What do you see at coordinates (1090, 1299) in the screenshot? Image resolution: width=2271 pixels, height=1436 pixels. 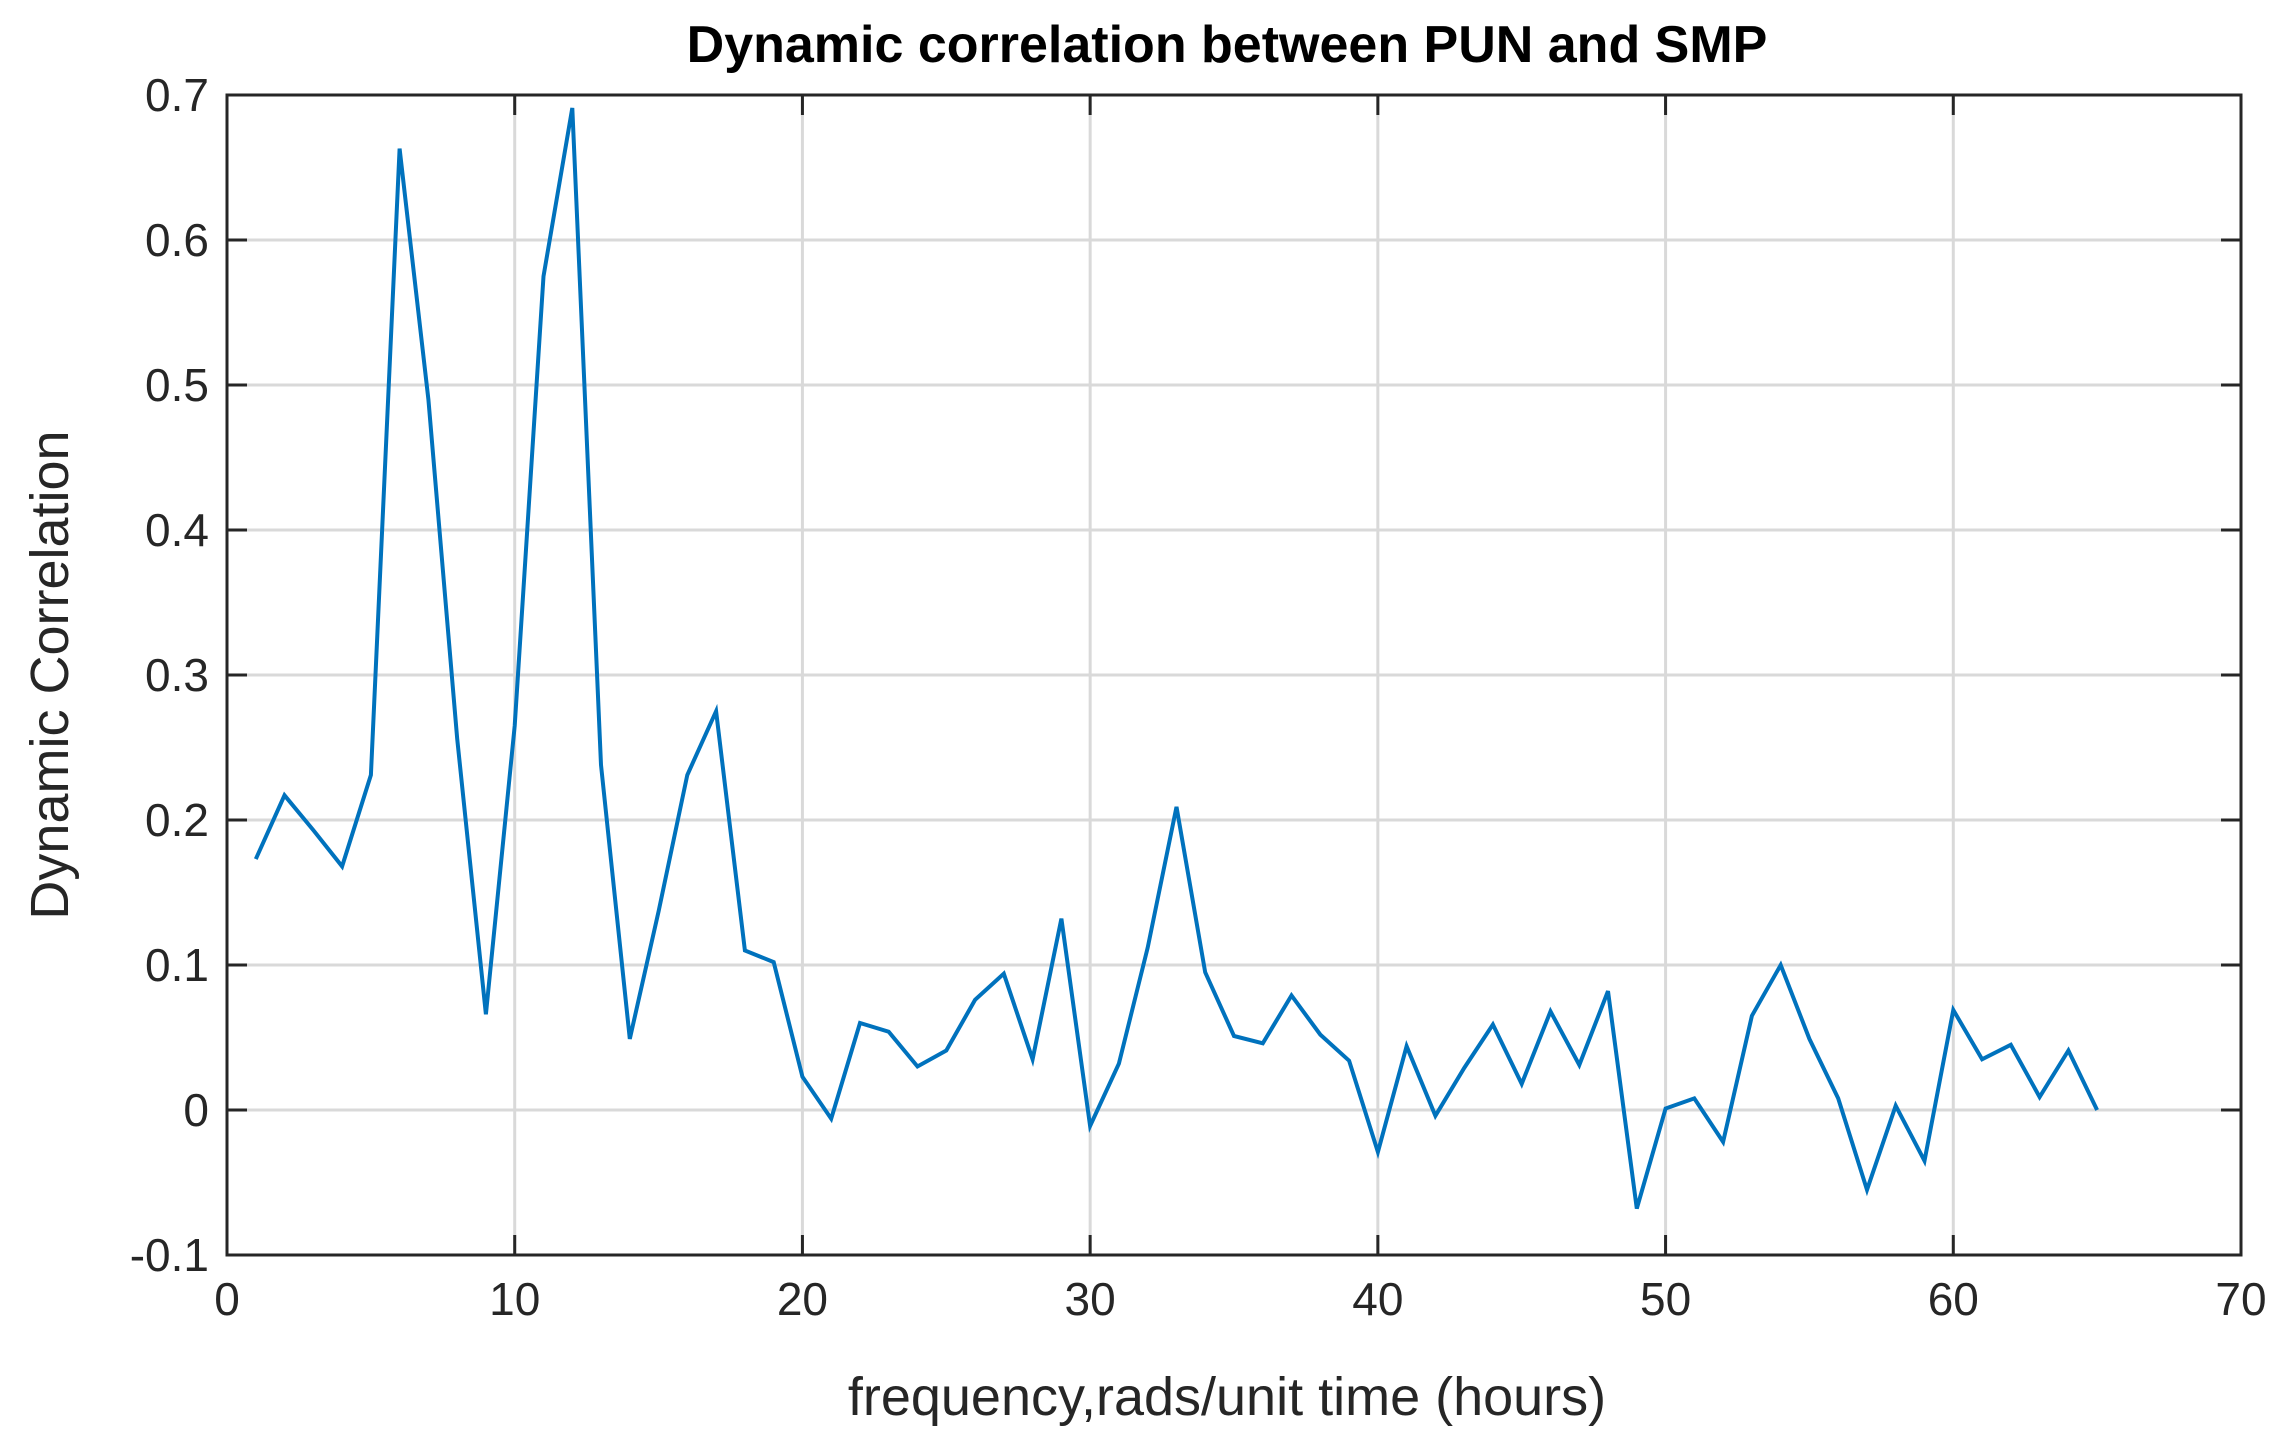 I see `x-tick-label: 30` at bounding box center [1090, 1299].